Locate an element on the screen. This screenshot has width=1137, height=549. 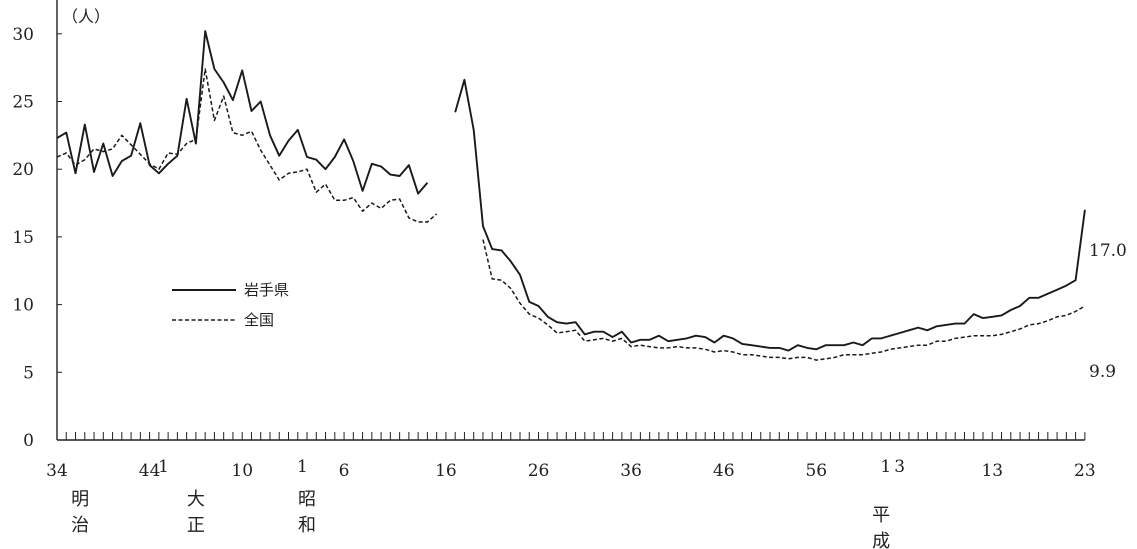
y-tick-label: 5 is located at coordinates (28, 373).